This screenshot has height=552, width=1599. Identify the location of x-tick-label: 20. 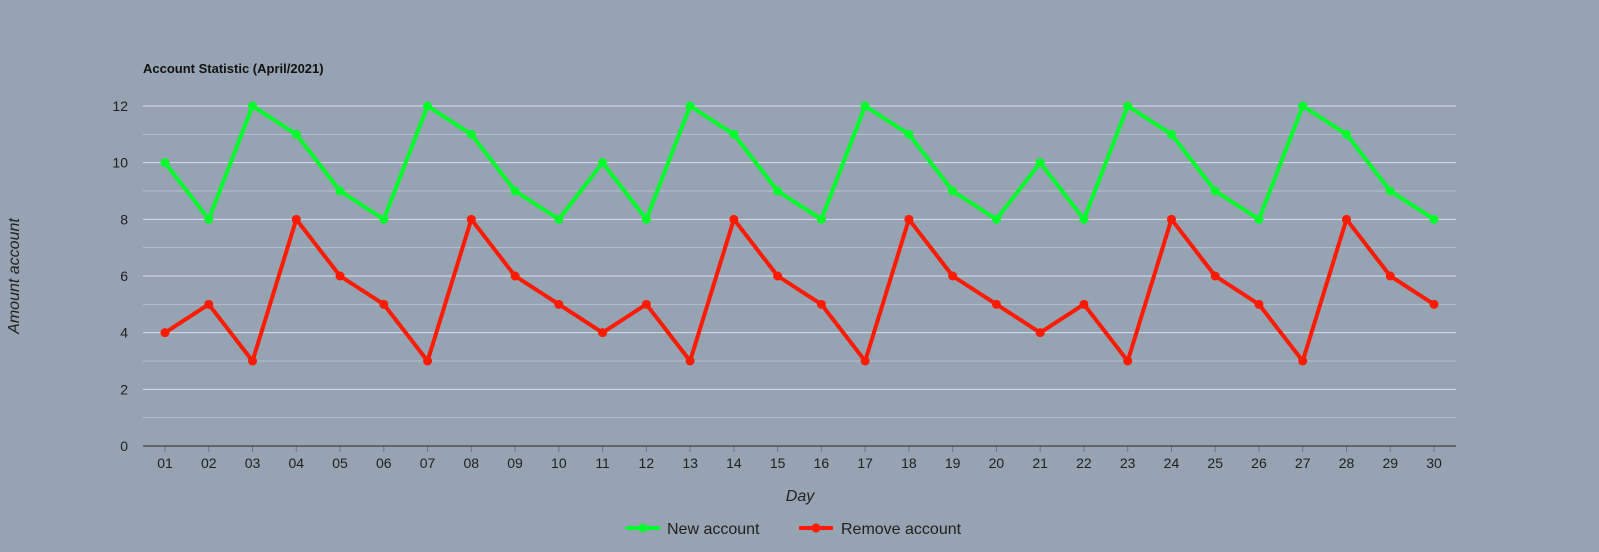
(997, 463).